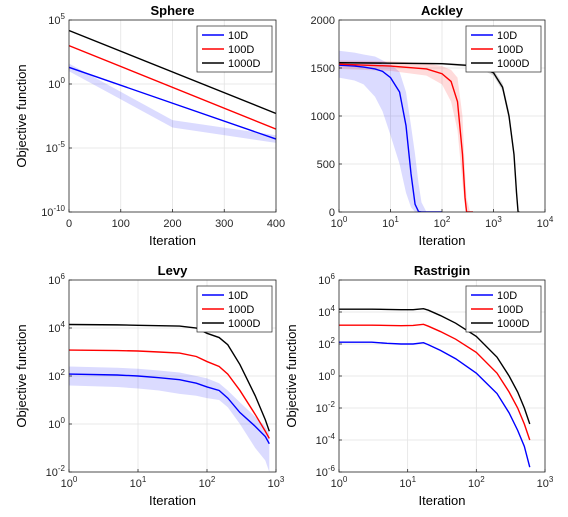 Image resolution: width=568 pixels, height=517 pixels. I want to click on chart-title: Rastrigin, so click(442, 270).